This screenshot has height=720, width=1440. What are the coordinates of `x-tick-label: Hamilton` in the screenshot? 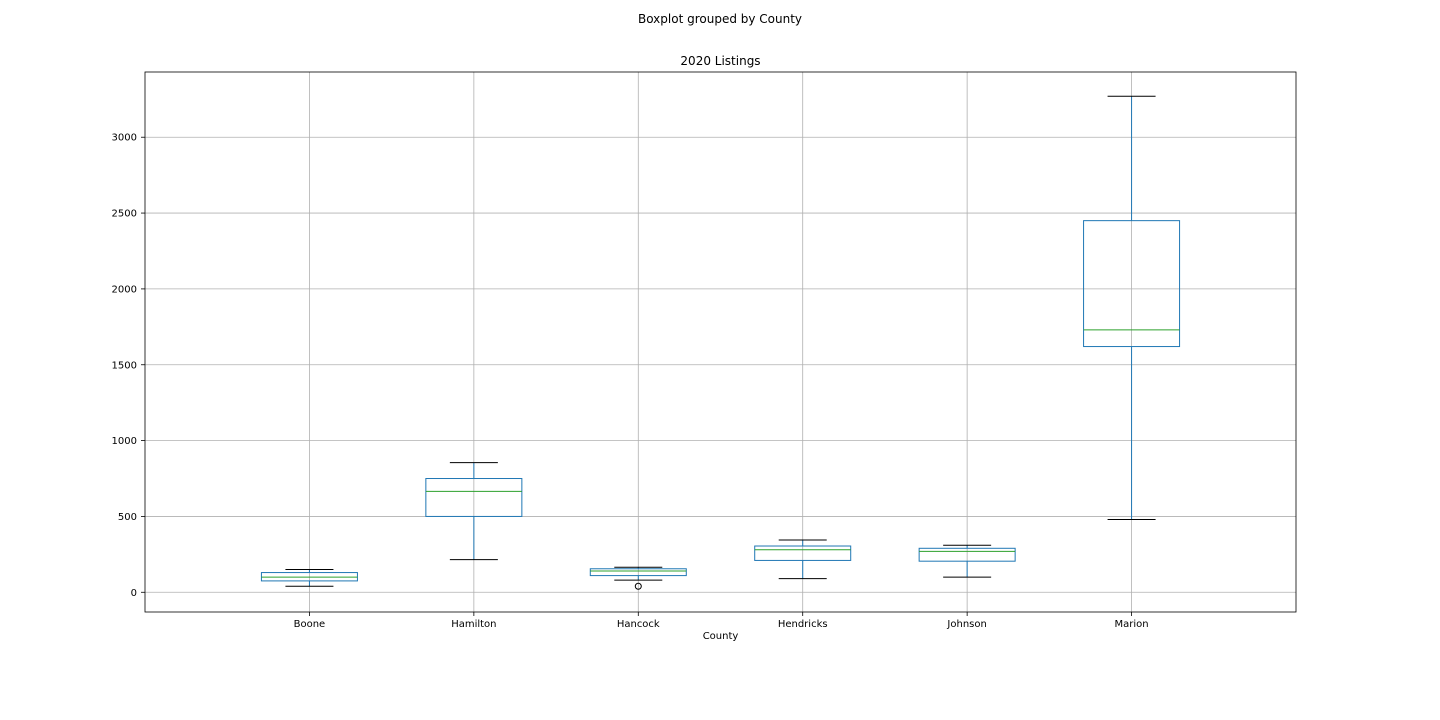 It's located at (473, 624).